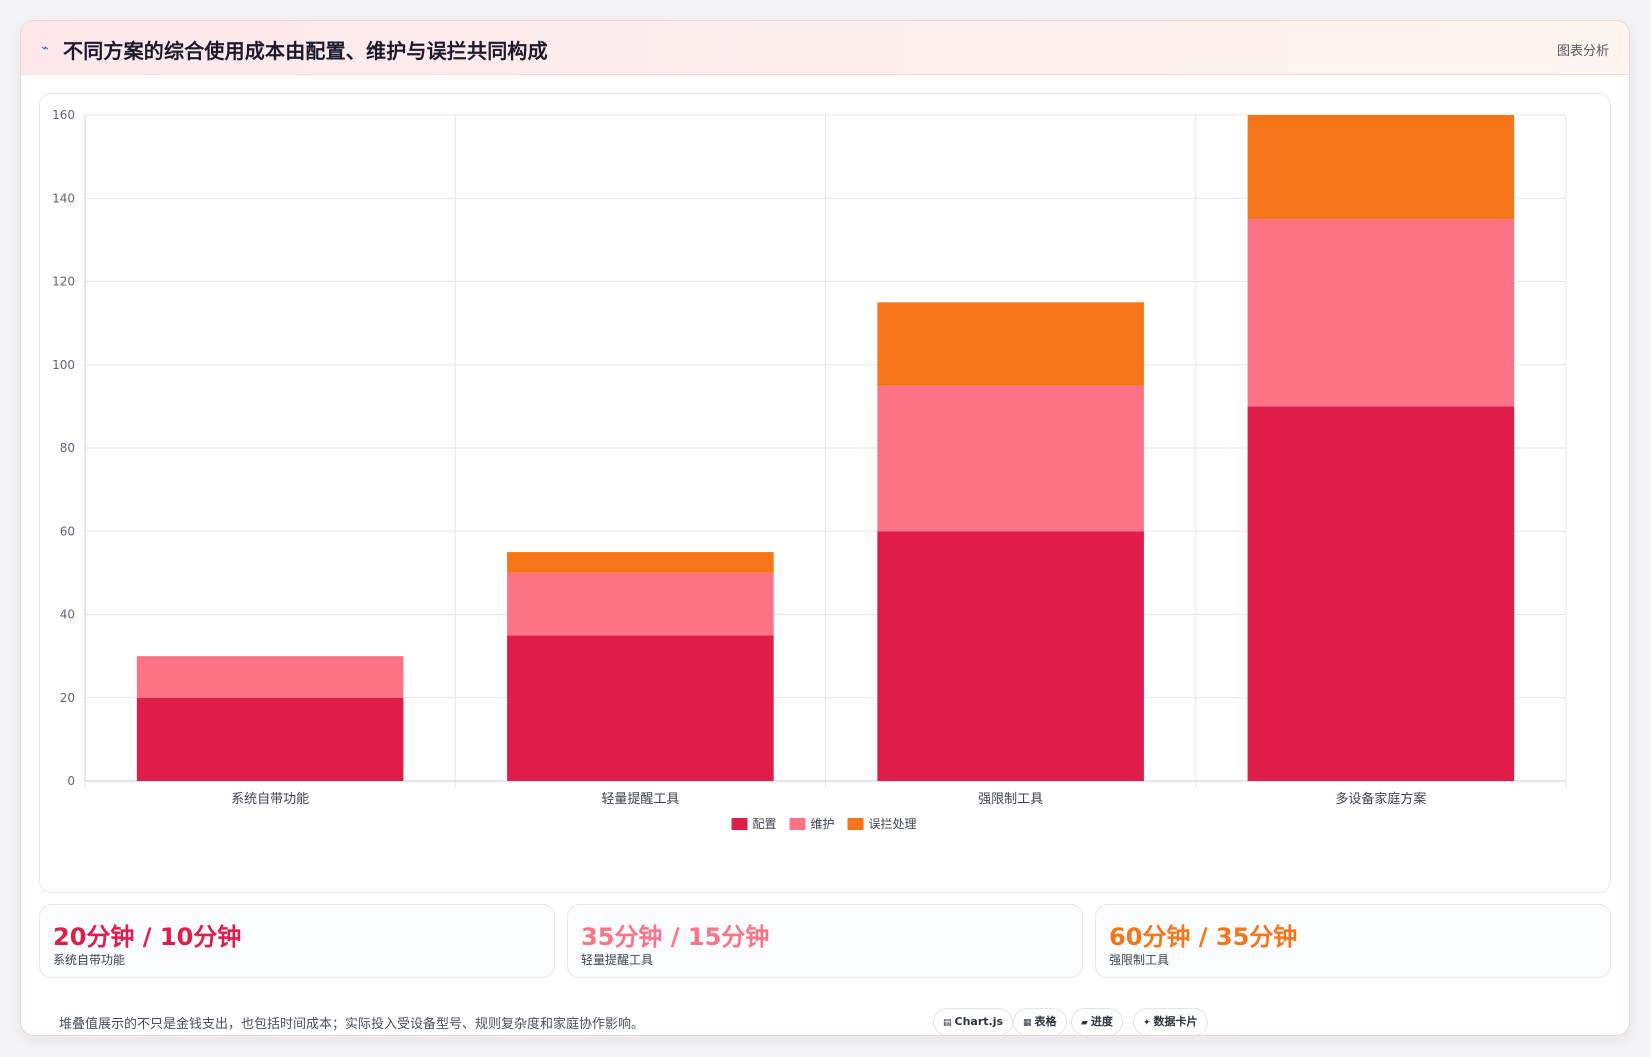 This screenshot has height=1057, width=1651. Describe the element at coordinates (63, 115) in the screenshot. I see `y-tick-label: 160` at that location.